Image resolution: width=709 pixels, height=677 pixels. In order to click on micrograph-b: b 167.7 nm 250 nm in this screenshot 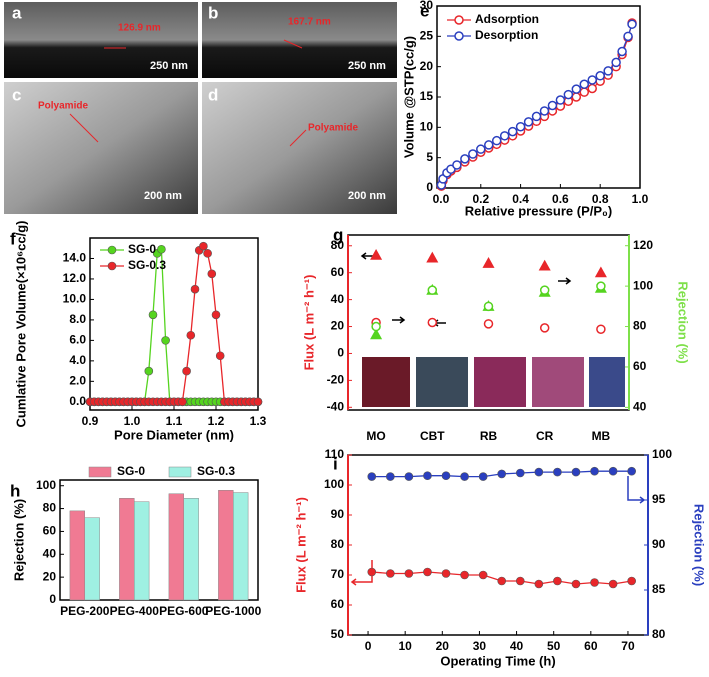, I will do `click(299, 40)`.